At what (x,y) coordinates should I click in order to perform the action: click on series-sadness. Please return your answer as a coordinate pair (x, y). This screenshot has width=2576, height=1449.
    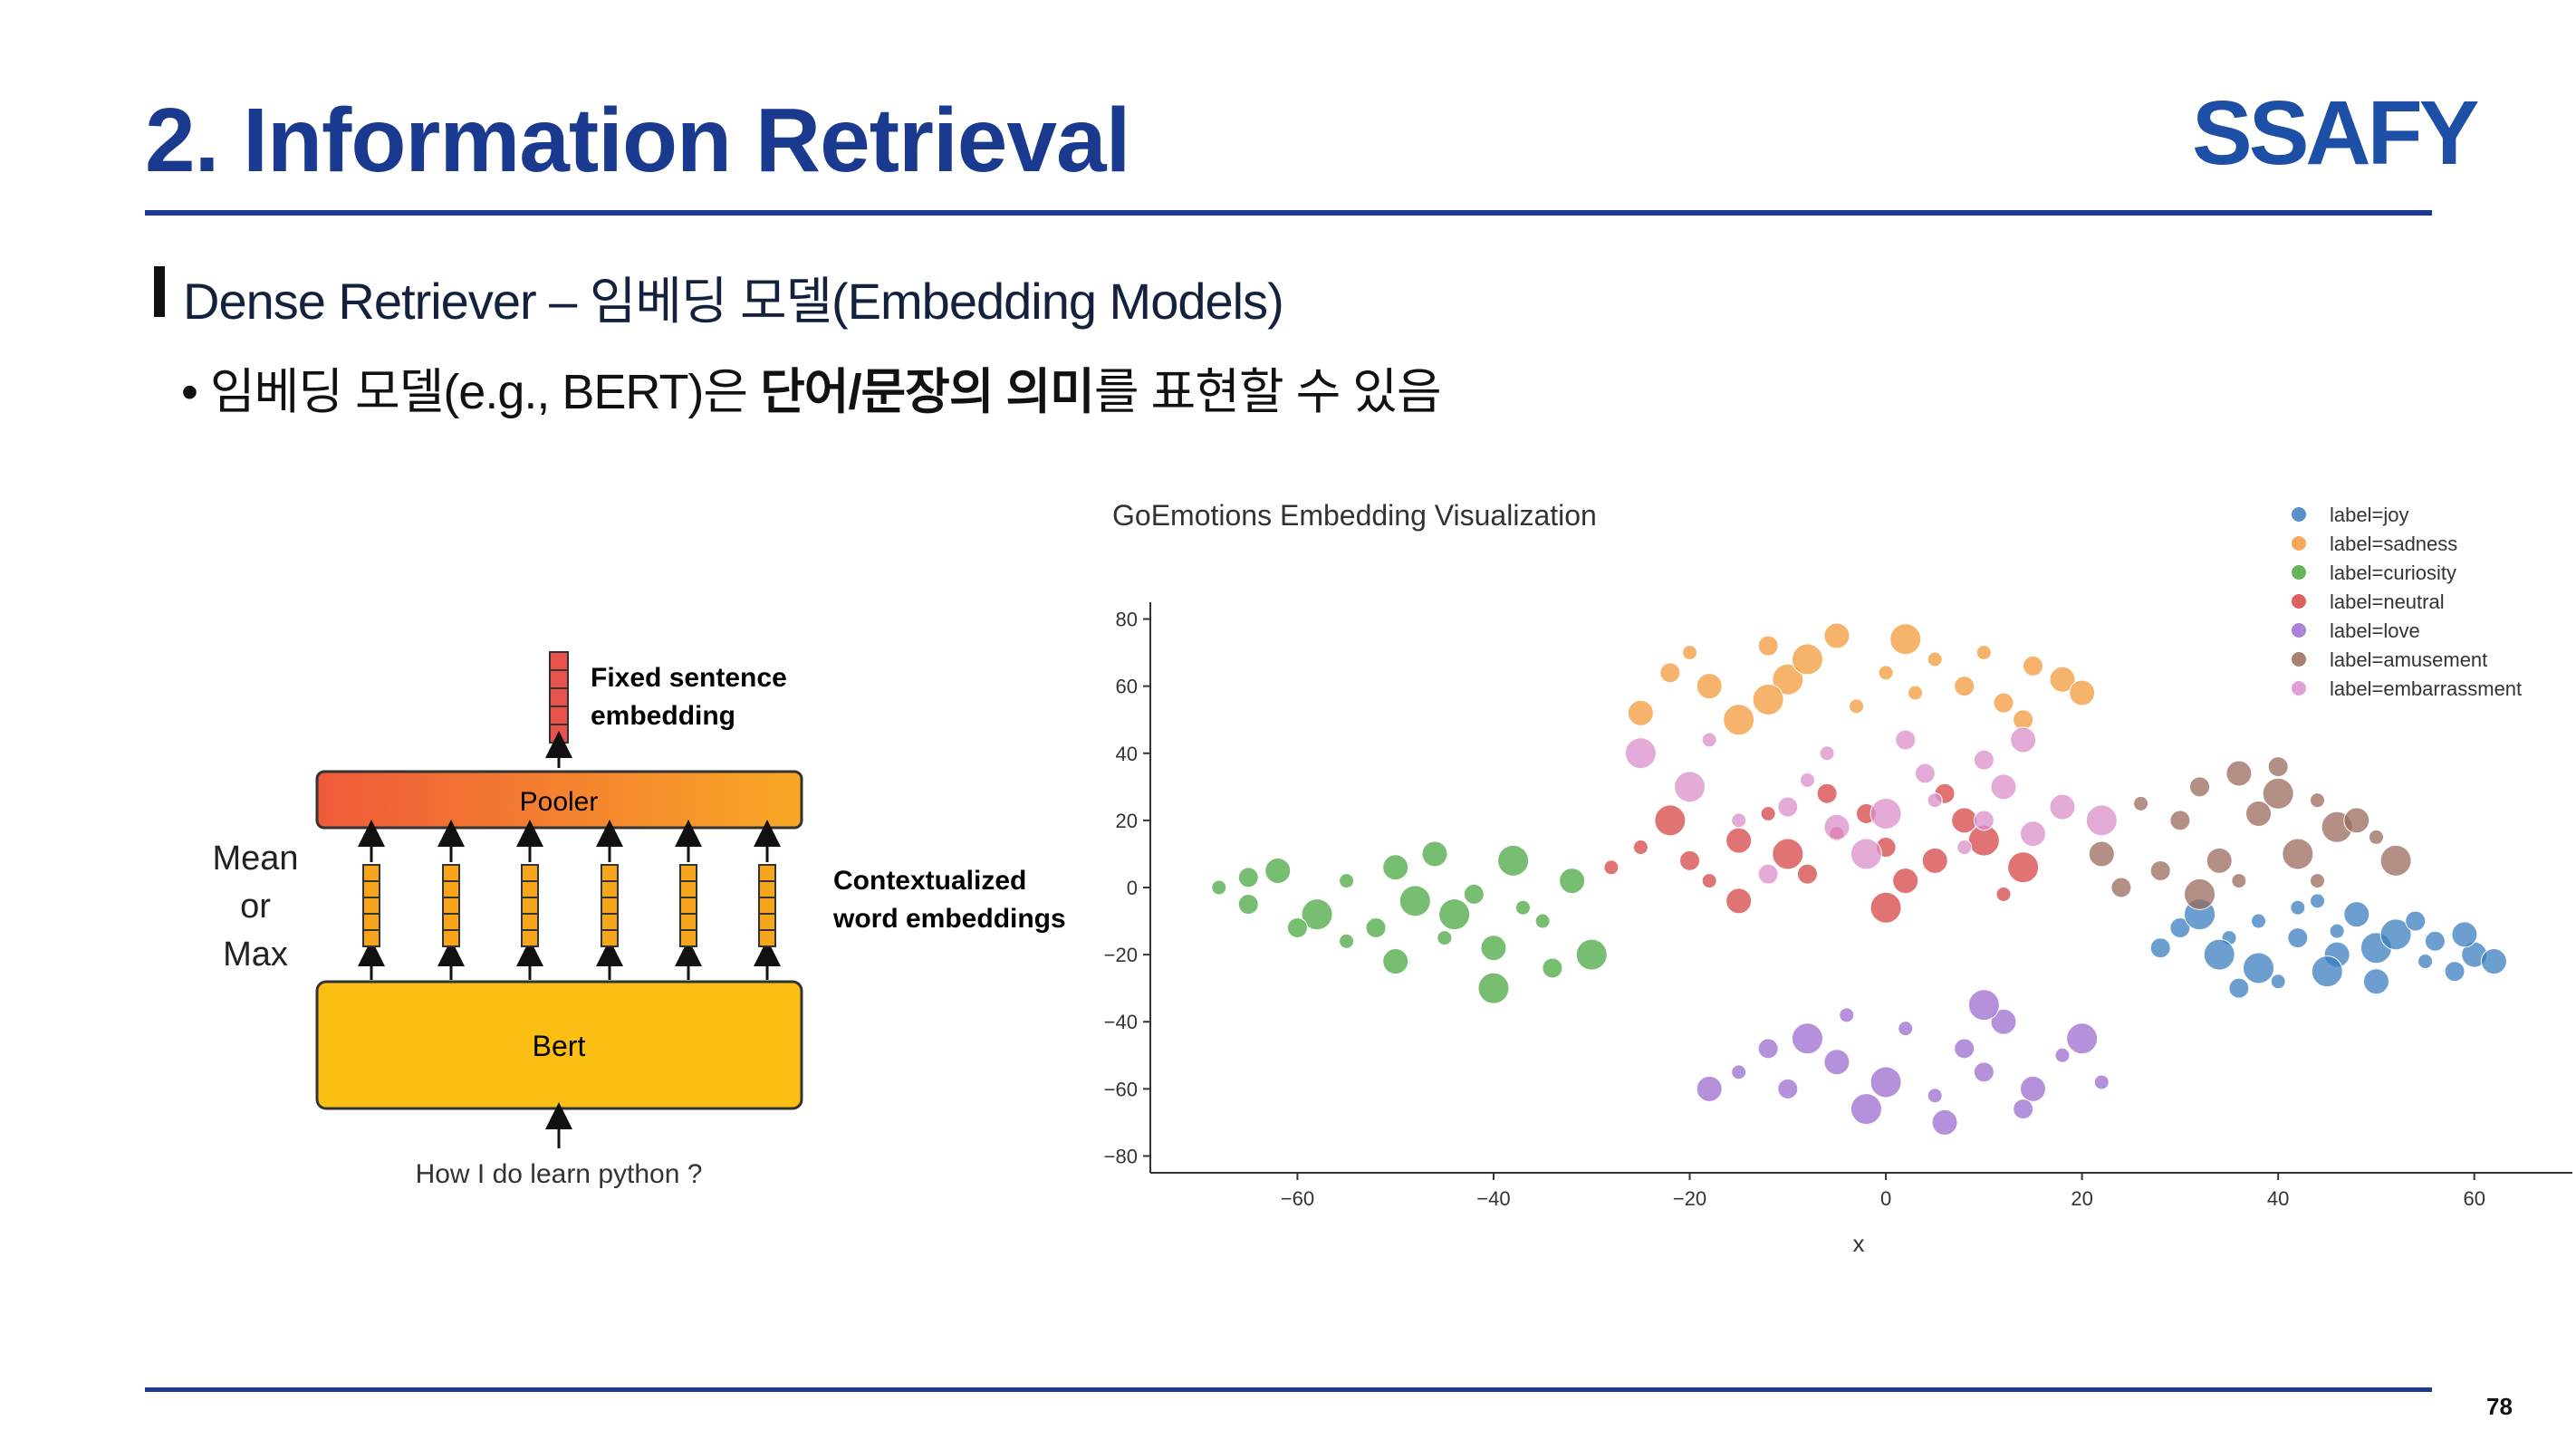
    Looking at the image, I should click on (1861, 679).